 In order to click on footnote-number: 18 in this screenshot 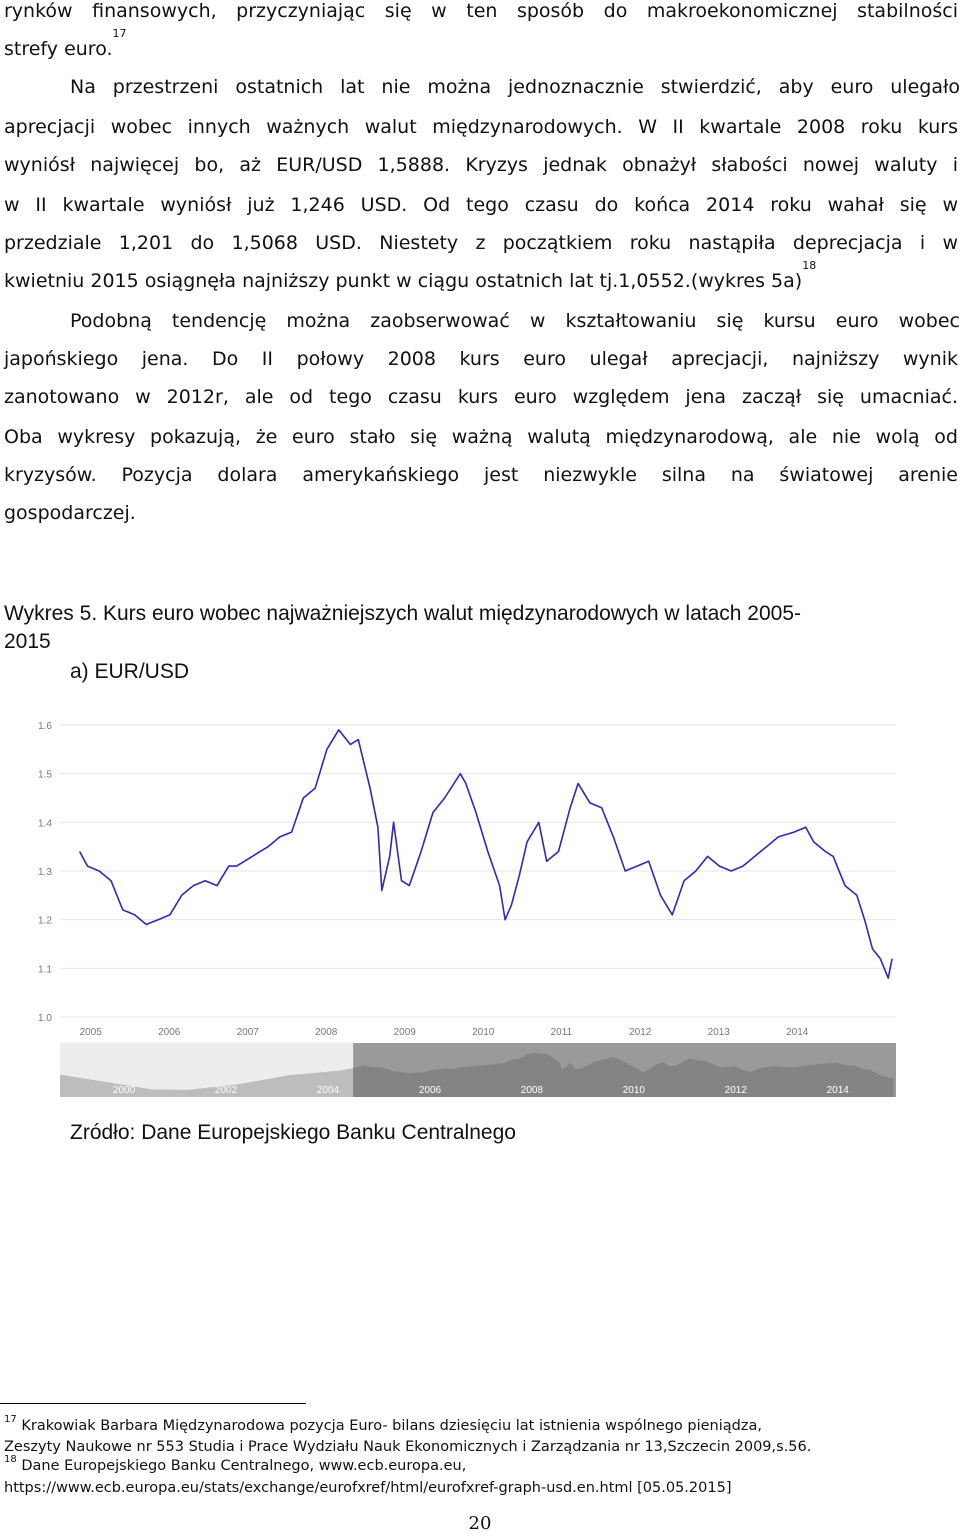, I will do `click(10, 1459)`.